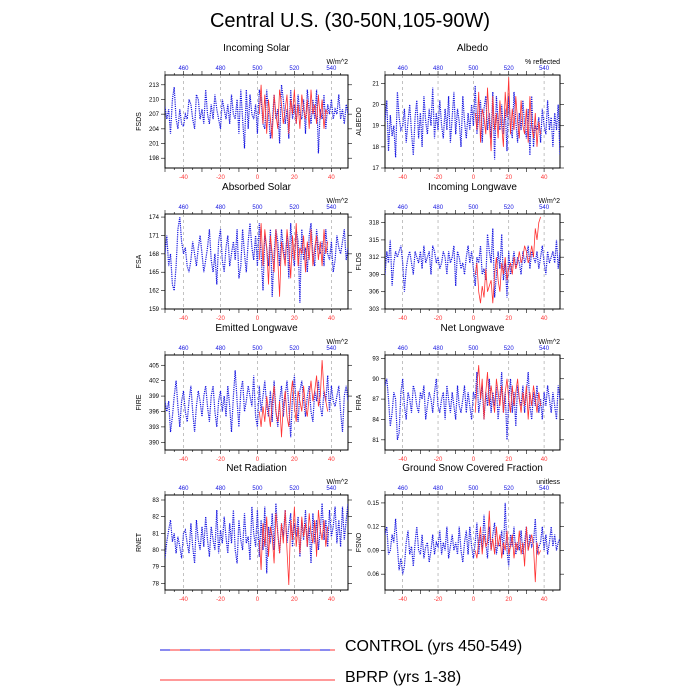 This screenshot has height=700, width=700. Describe the element at coordinates (155, 551) in the screenshot. I see `y-tick-label: 80` at that location.